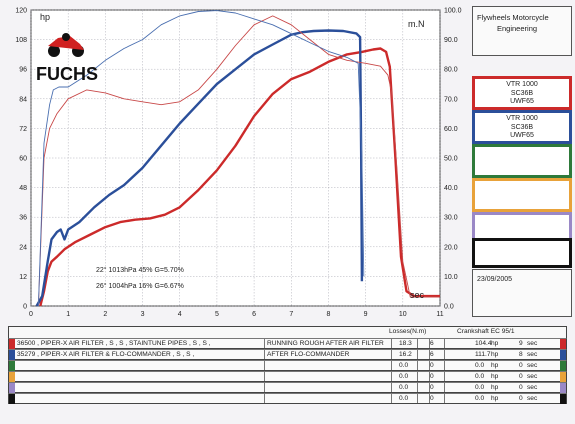 This screenshot has width=575, height=424. Describe the element at coordinates (451, 247) in the screenshot. I see `y-right-tick: 20.0` at that location.